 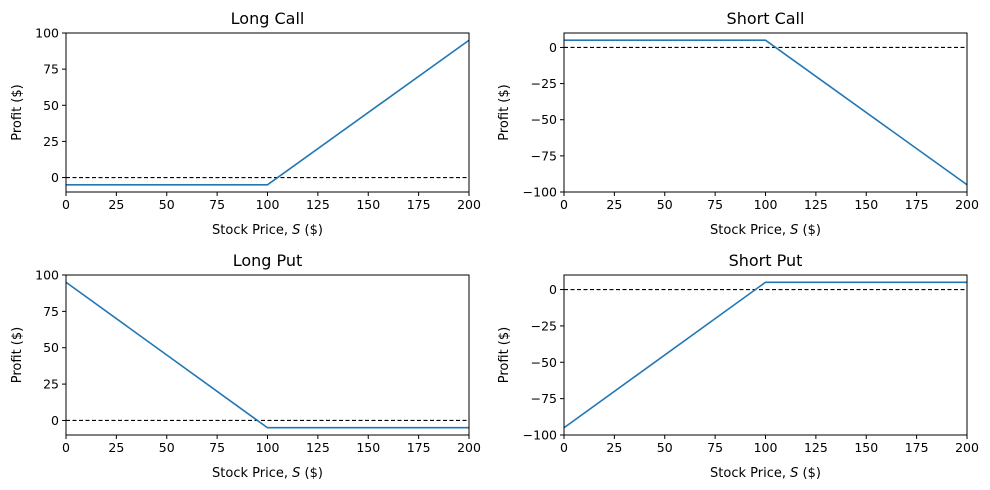 I want to click on chart-title: Long Put, so click(x=268, y=260).